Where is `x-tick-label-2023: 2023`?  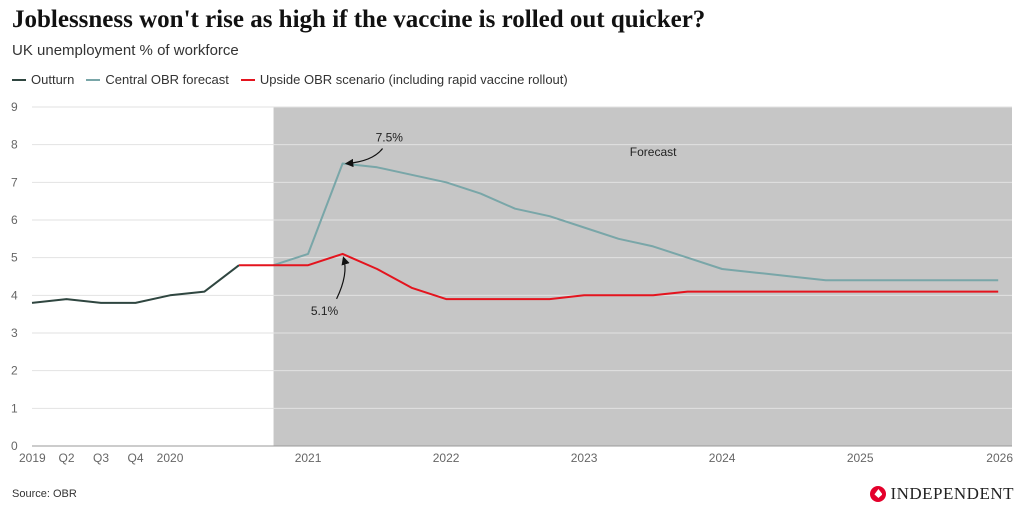
x-tick-label-2023: 2023 is located at coordinates (584, 458).